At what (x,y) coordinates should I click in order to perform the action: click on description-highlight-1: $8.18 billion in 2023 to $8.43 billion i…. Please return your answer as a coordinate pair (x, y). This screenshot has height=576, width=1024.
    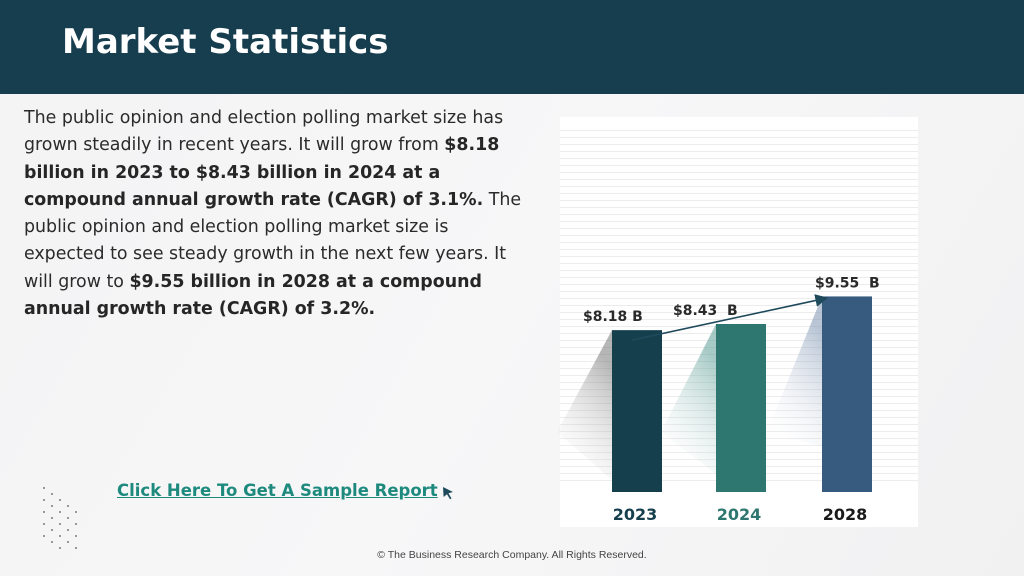
    Looking at the image, I should click on (262, 172).